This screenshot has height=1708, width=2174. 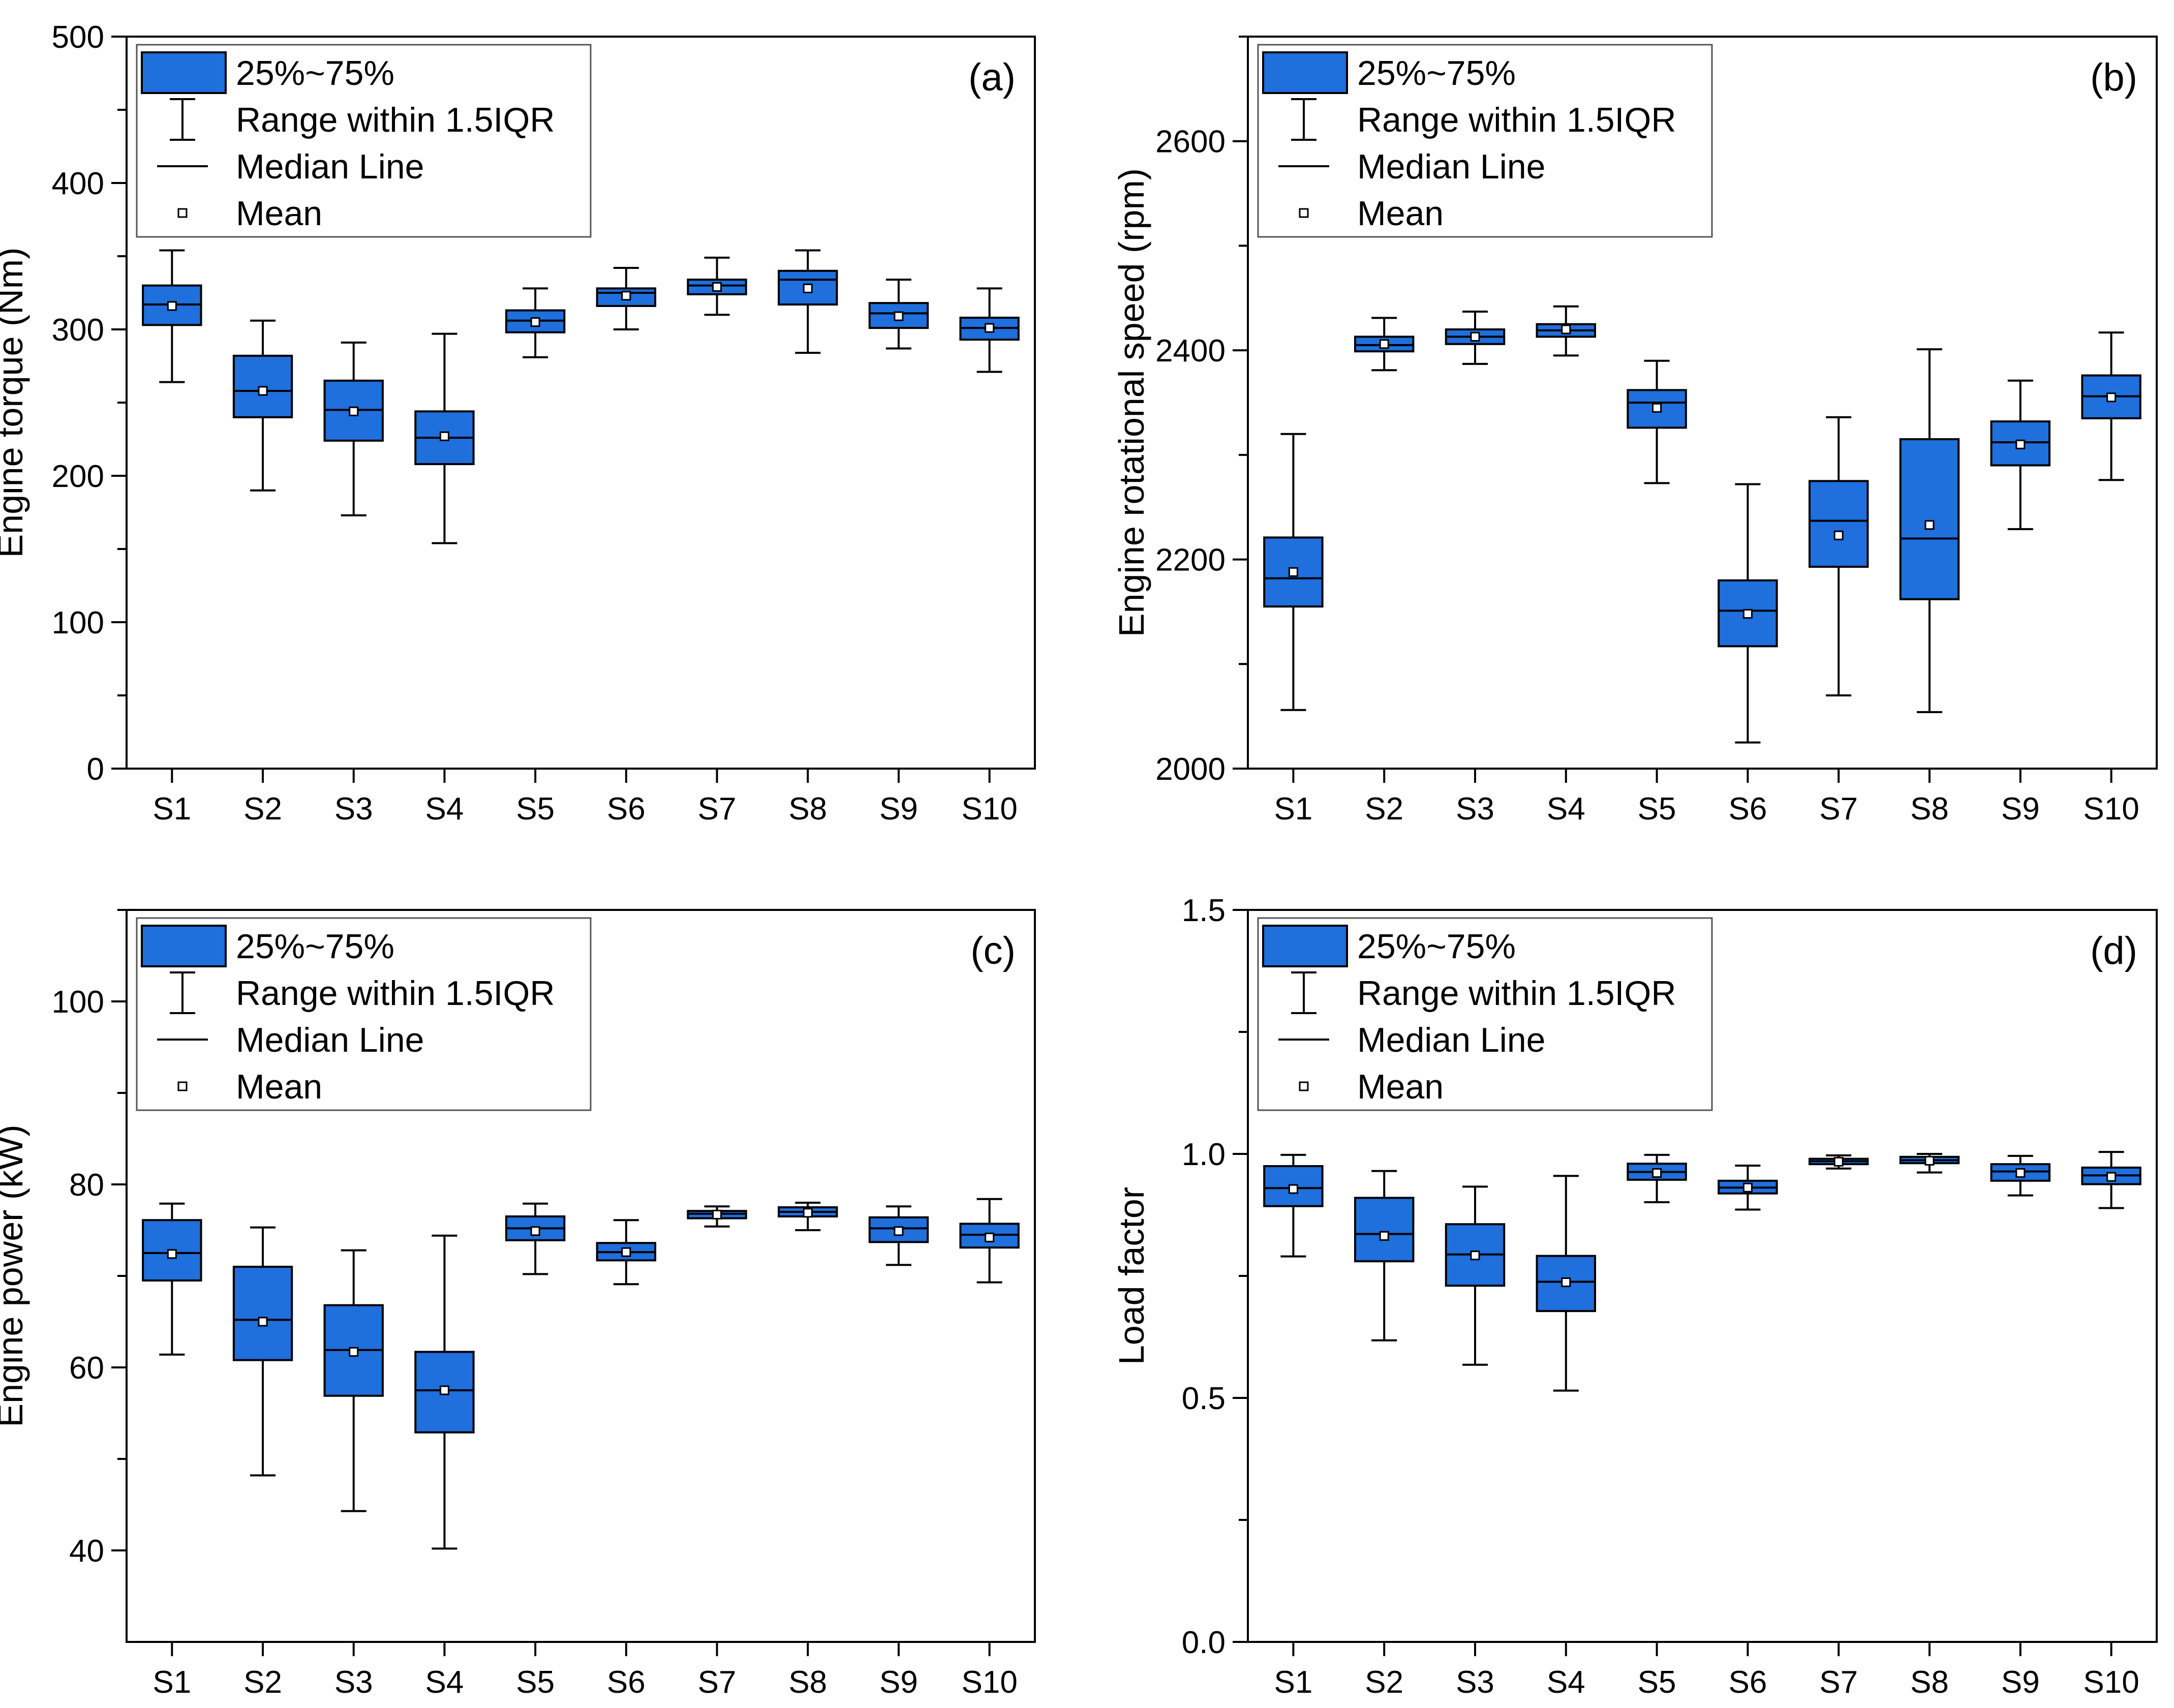 I want to click on panel-label: (c), so click(x=993, y=950).